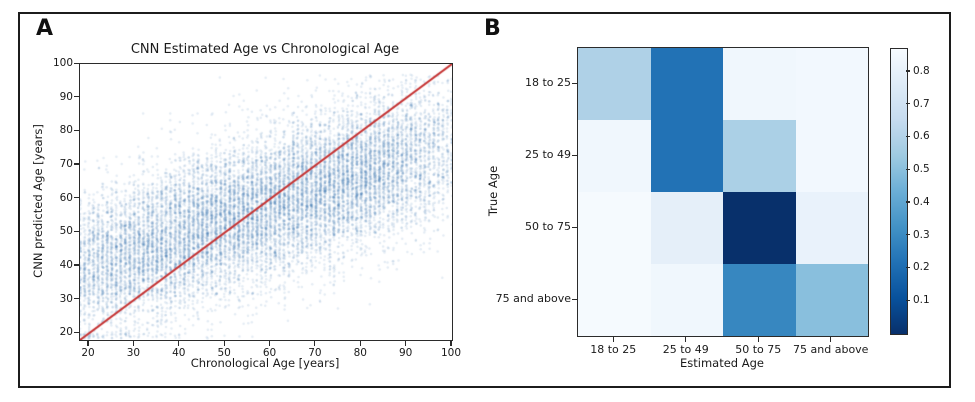 This screenshot has height=402, width=975. Describe the element at coordinates (66, 298) in the screenshot. I see `y-tick-label: 30` at that location.